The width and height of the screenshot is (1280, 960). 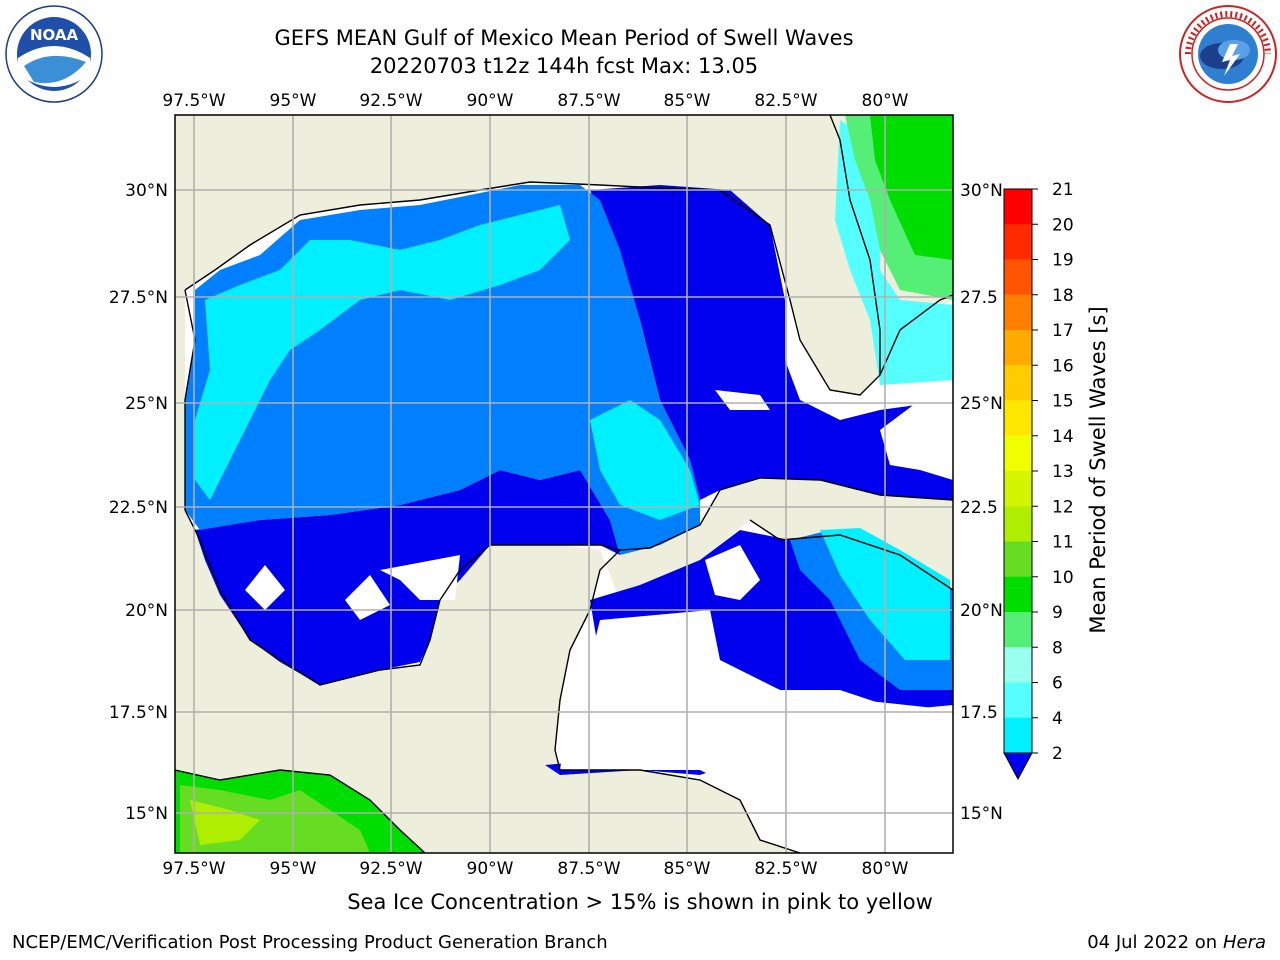 What do you see at coordinates (1244, 942) in the screenshot?
I see `machine-name: Hera` at bounding box center [1244, 942].